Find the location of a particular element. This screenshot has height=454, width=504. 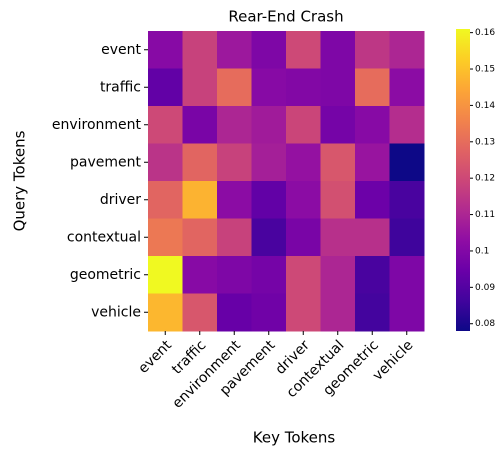

y-tick-label: traffic is located at coordinates (120, 87).